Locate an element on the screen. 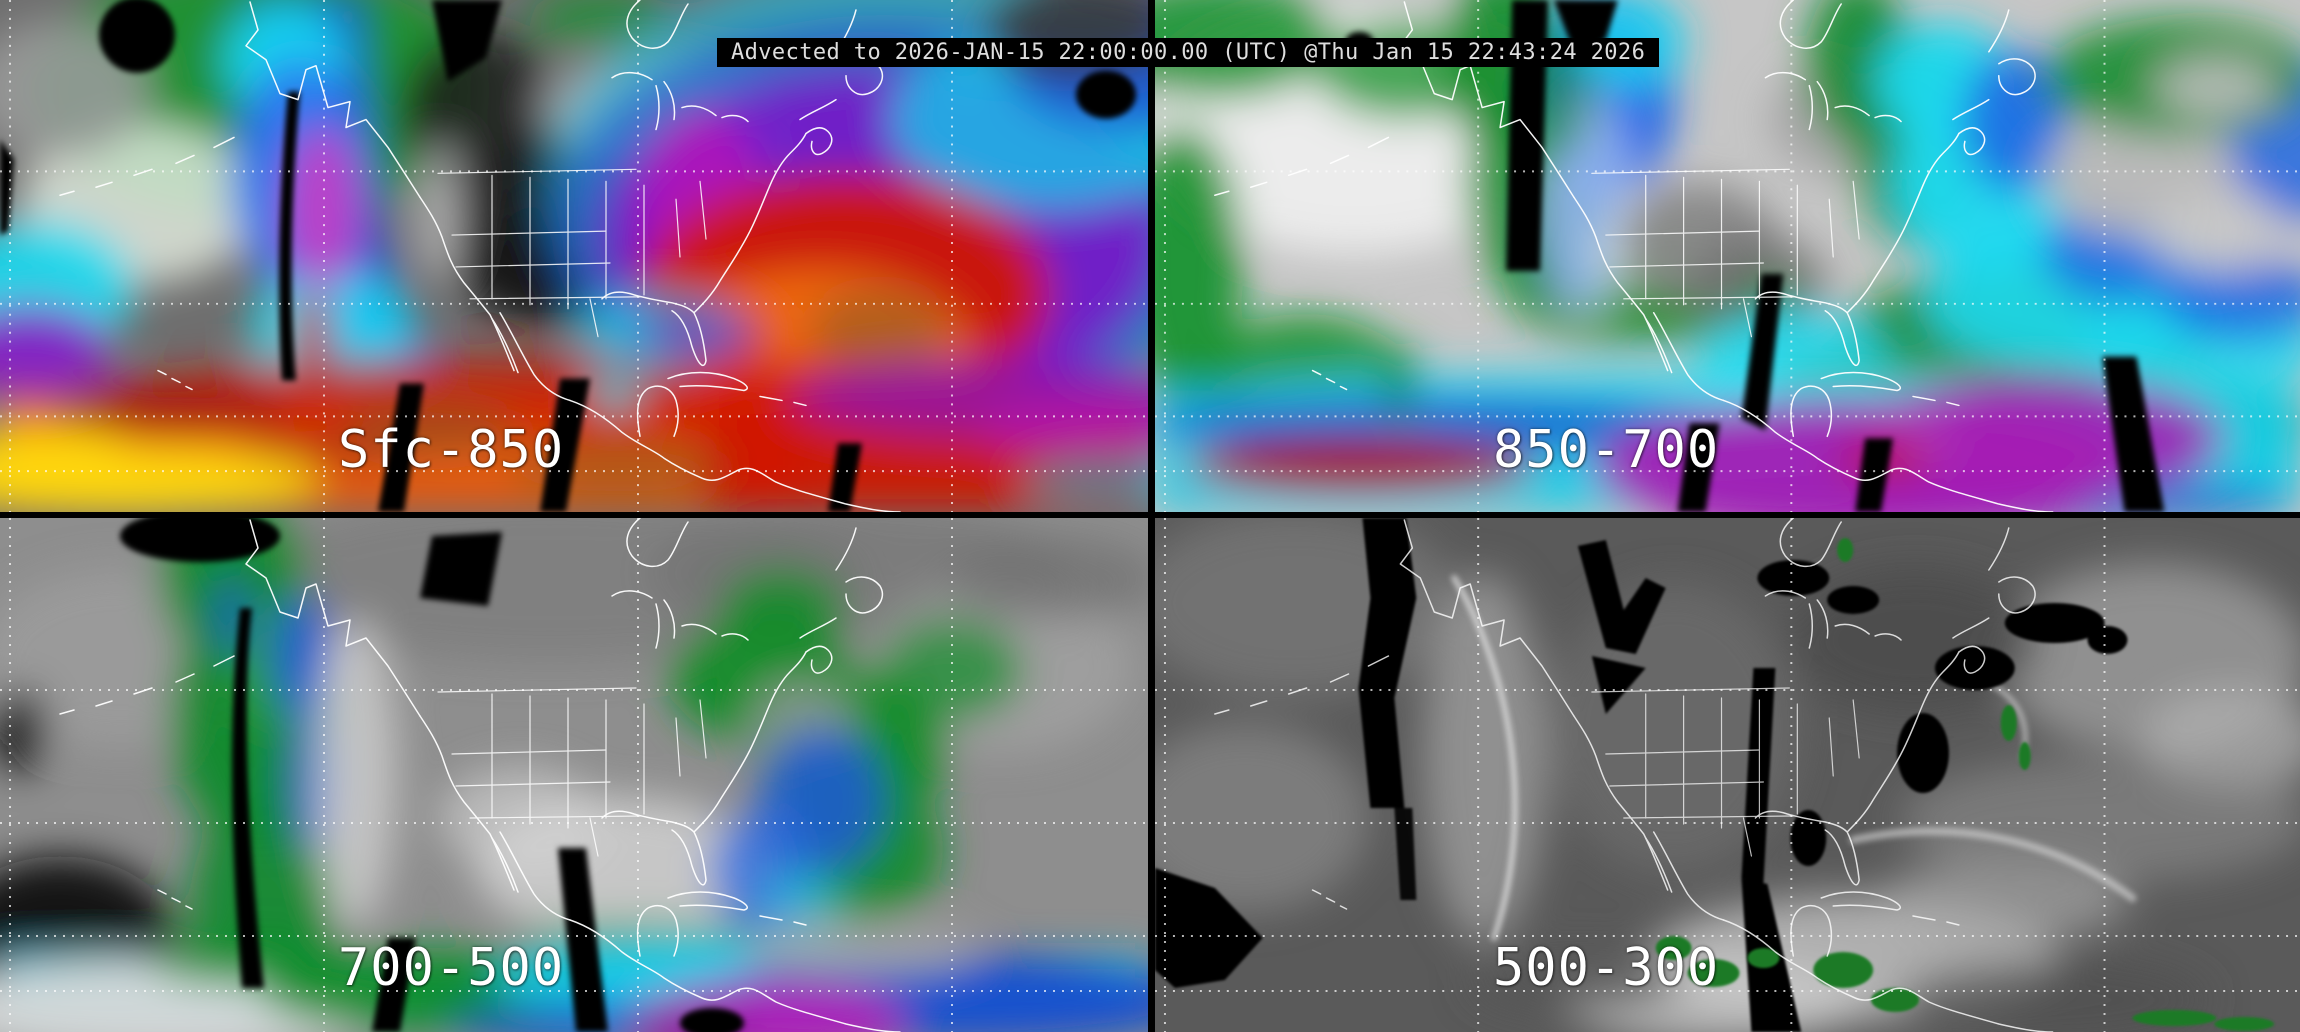 The width and height of the screenshot is (2300, 1032). layer-label-700-500: 700-500 is located at coordinates (451, 968).